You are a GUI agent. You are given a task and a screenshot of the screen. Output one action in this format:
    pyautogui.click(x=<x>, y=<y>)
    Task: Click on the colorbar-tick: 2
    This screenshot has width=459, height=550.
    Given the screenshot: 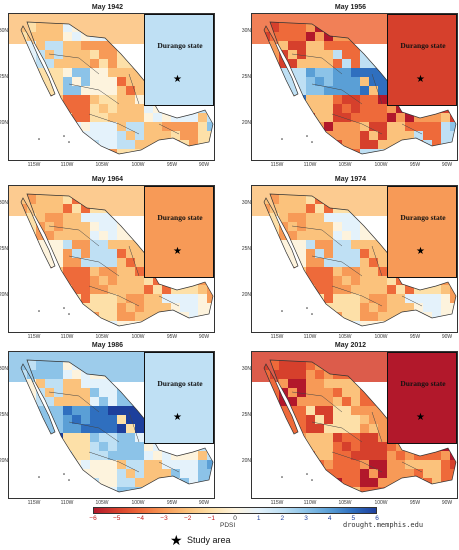 What is the action you would take?
    pyautogui.click(x=282, y=518)
    